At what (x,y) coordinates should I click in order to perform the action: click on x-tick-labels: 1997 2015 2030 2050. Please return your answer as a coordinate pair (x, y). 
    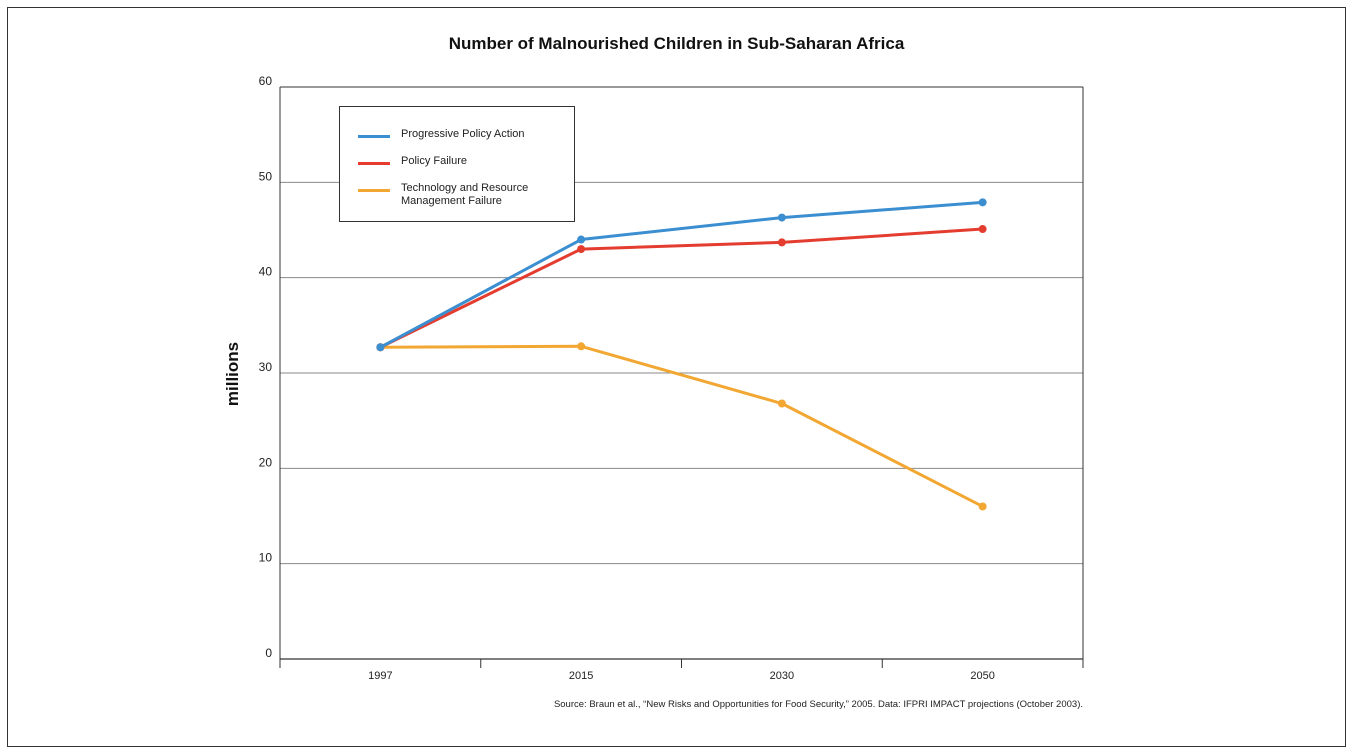
    Looking at the image, I should click on (681, 676).